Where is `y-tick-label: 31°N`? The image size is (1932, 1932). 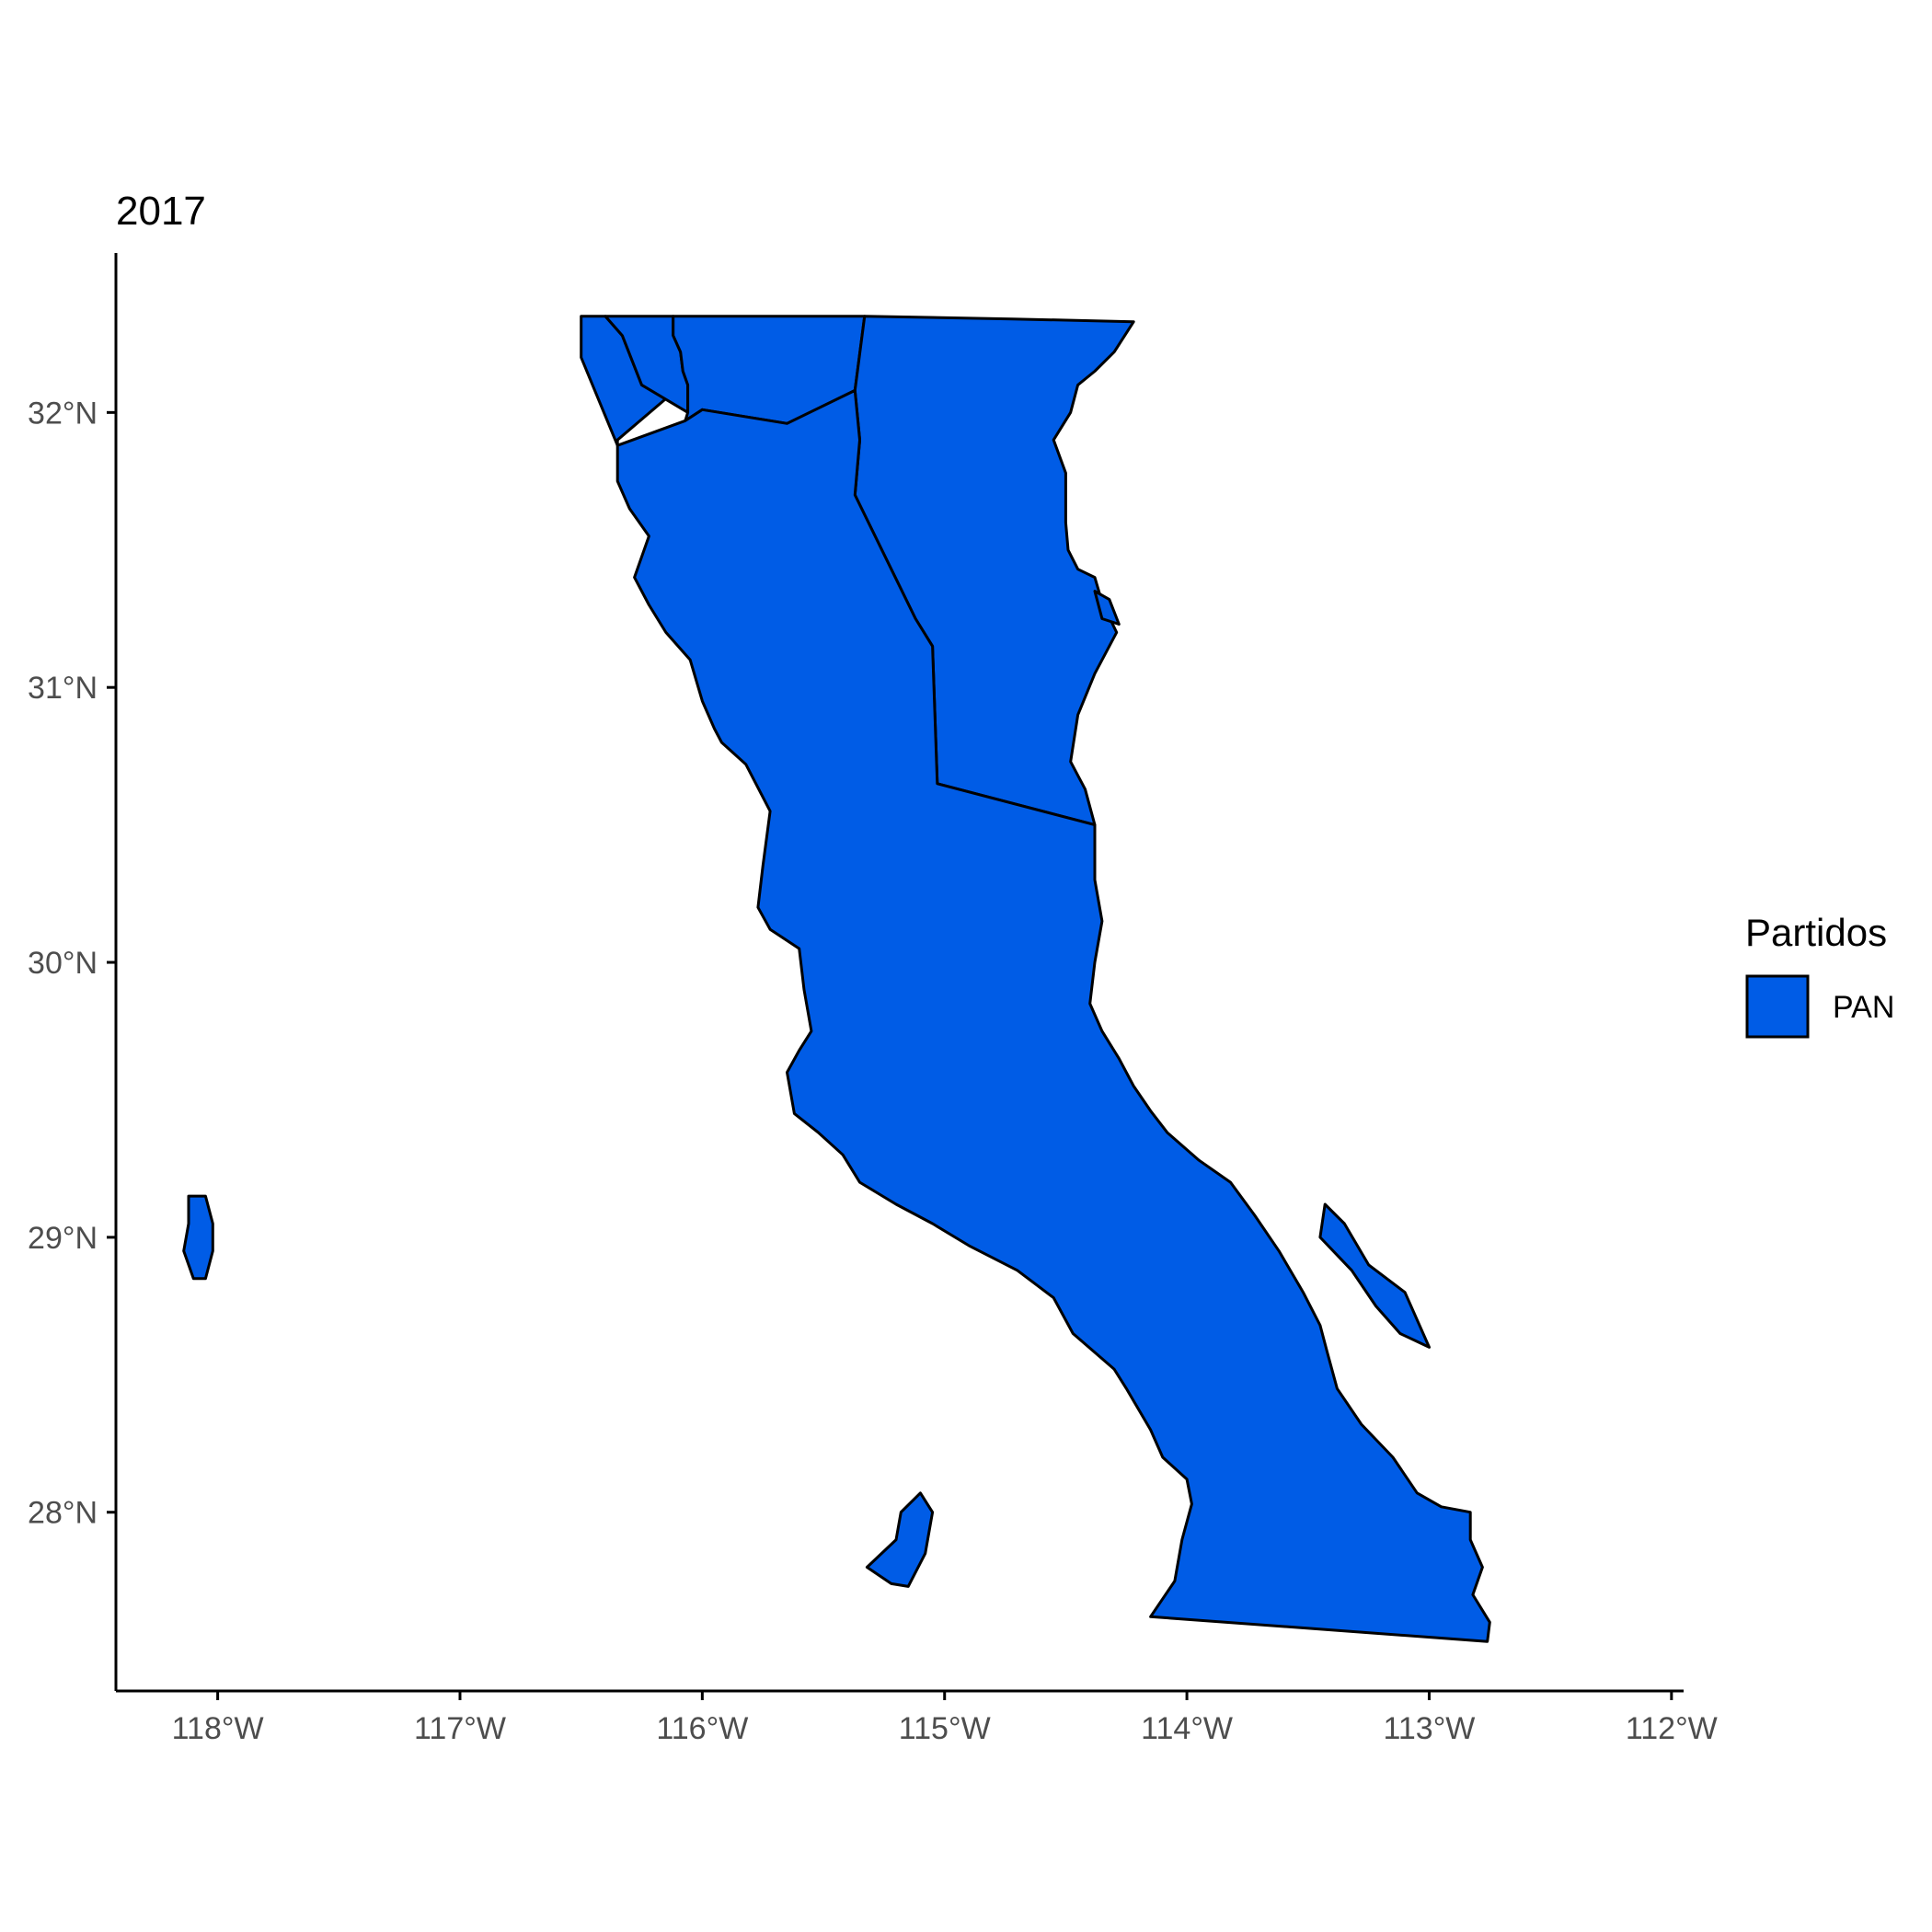
y-tick-label: 31°N is located at coordinates (63, 688).